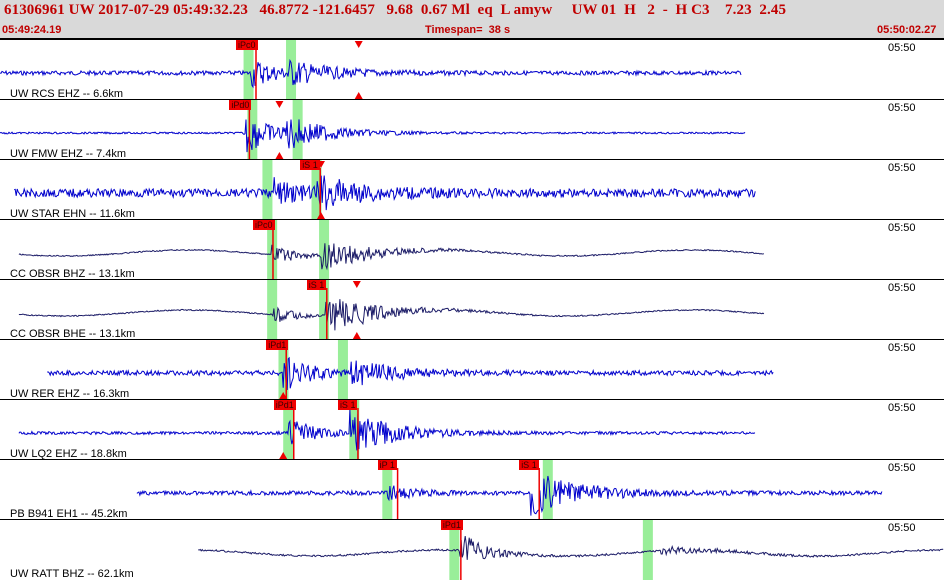 This screenshot has height=580, width=944. I want to click on phase-pick-tag: iPd0, so click(240, 105).